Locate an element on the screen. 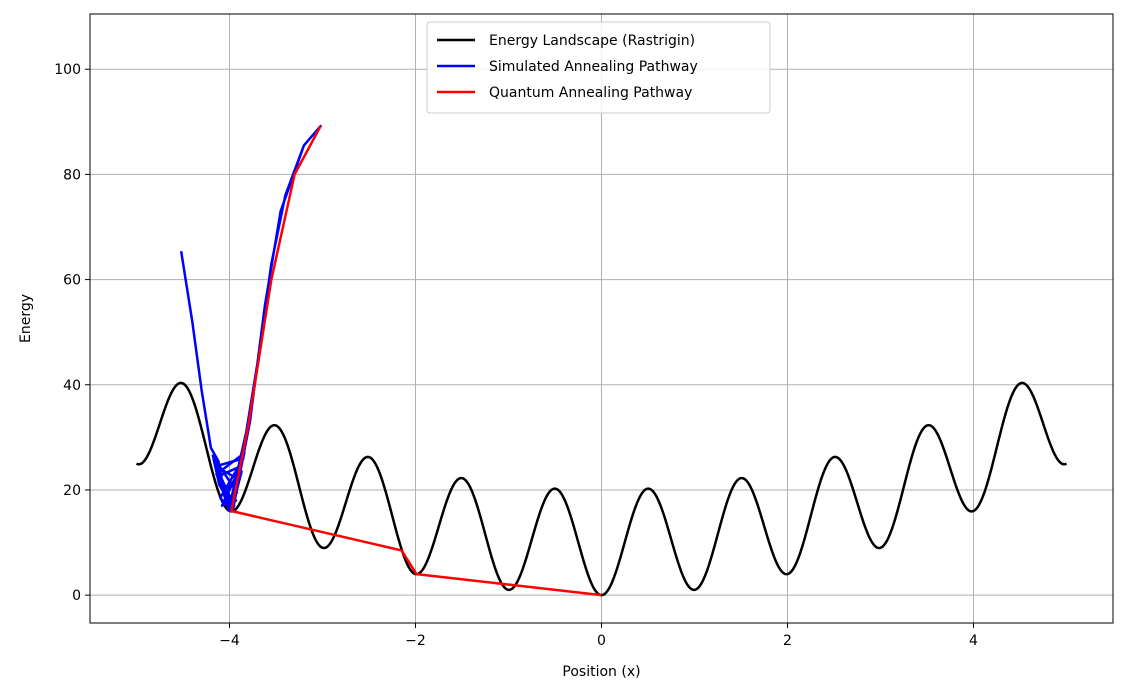 The width and height of the screenshot is (1140, 692). x-axis-label: Position (x) is located at coordinates (601, 672).